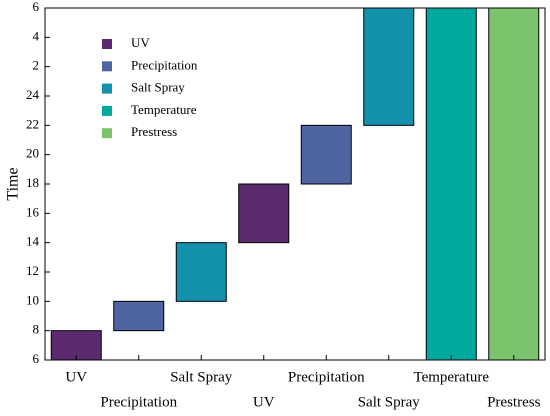  I want to click on y-tick-label: 14, so click(33, 241).